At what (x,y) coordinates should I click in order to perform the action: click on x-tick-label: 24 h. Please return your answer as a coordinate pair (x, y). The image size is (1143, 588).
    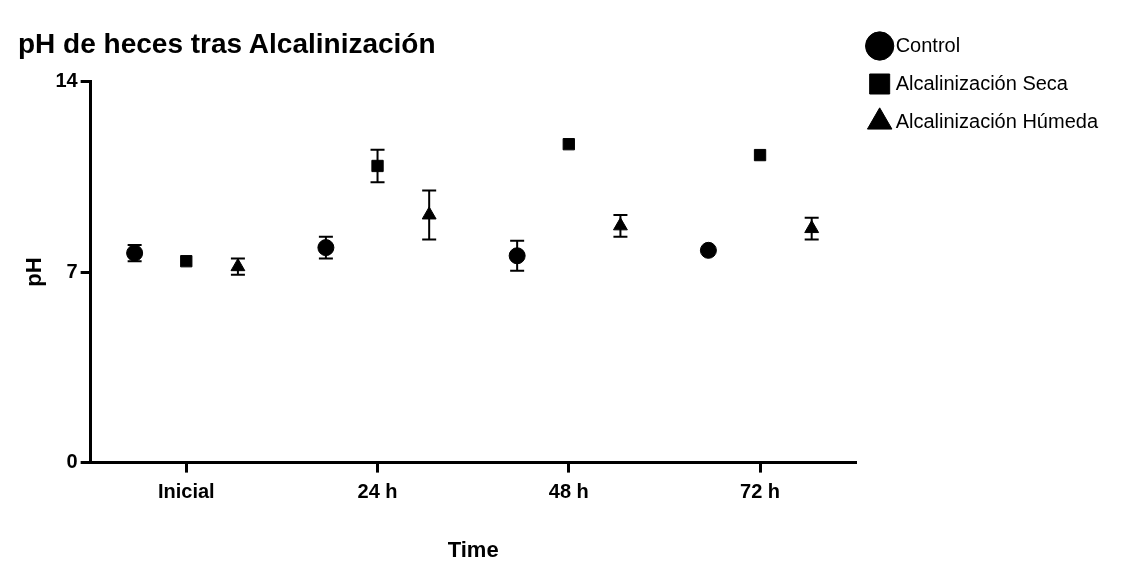
    Looking at the image, I should click on (377, 491).